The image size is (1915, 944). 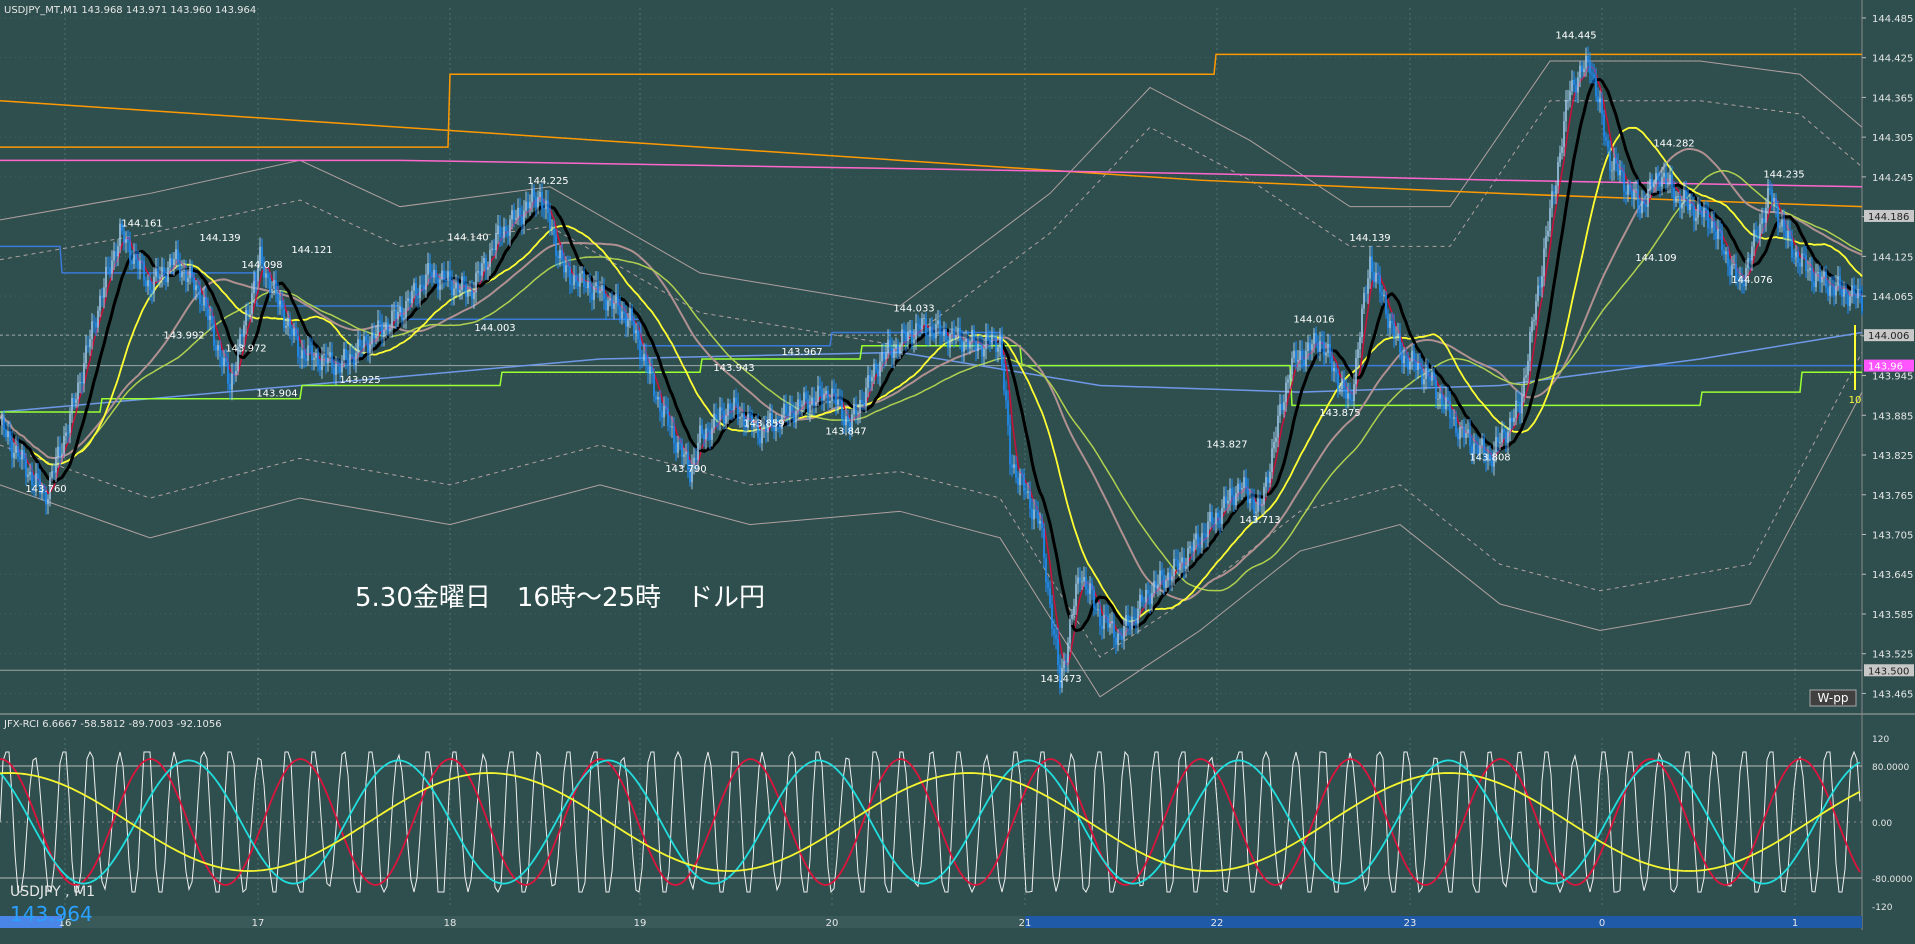 What do you see at coordinates (1888, 671) in the screenshot?
I see `price-tag-label: 143.500` at bounding box center [1888, 671].